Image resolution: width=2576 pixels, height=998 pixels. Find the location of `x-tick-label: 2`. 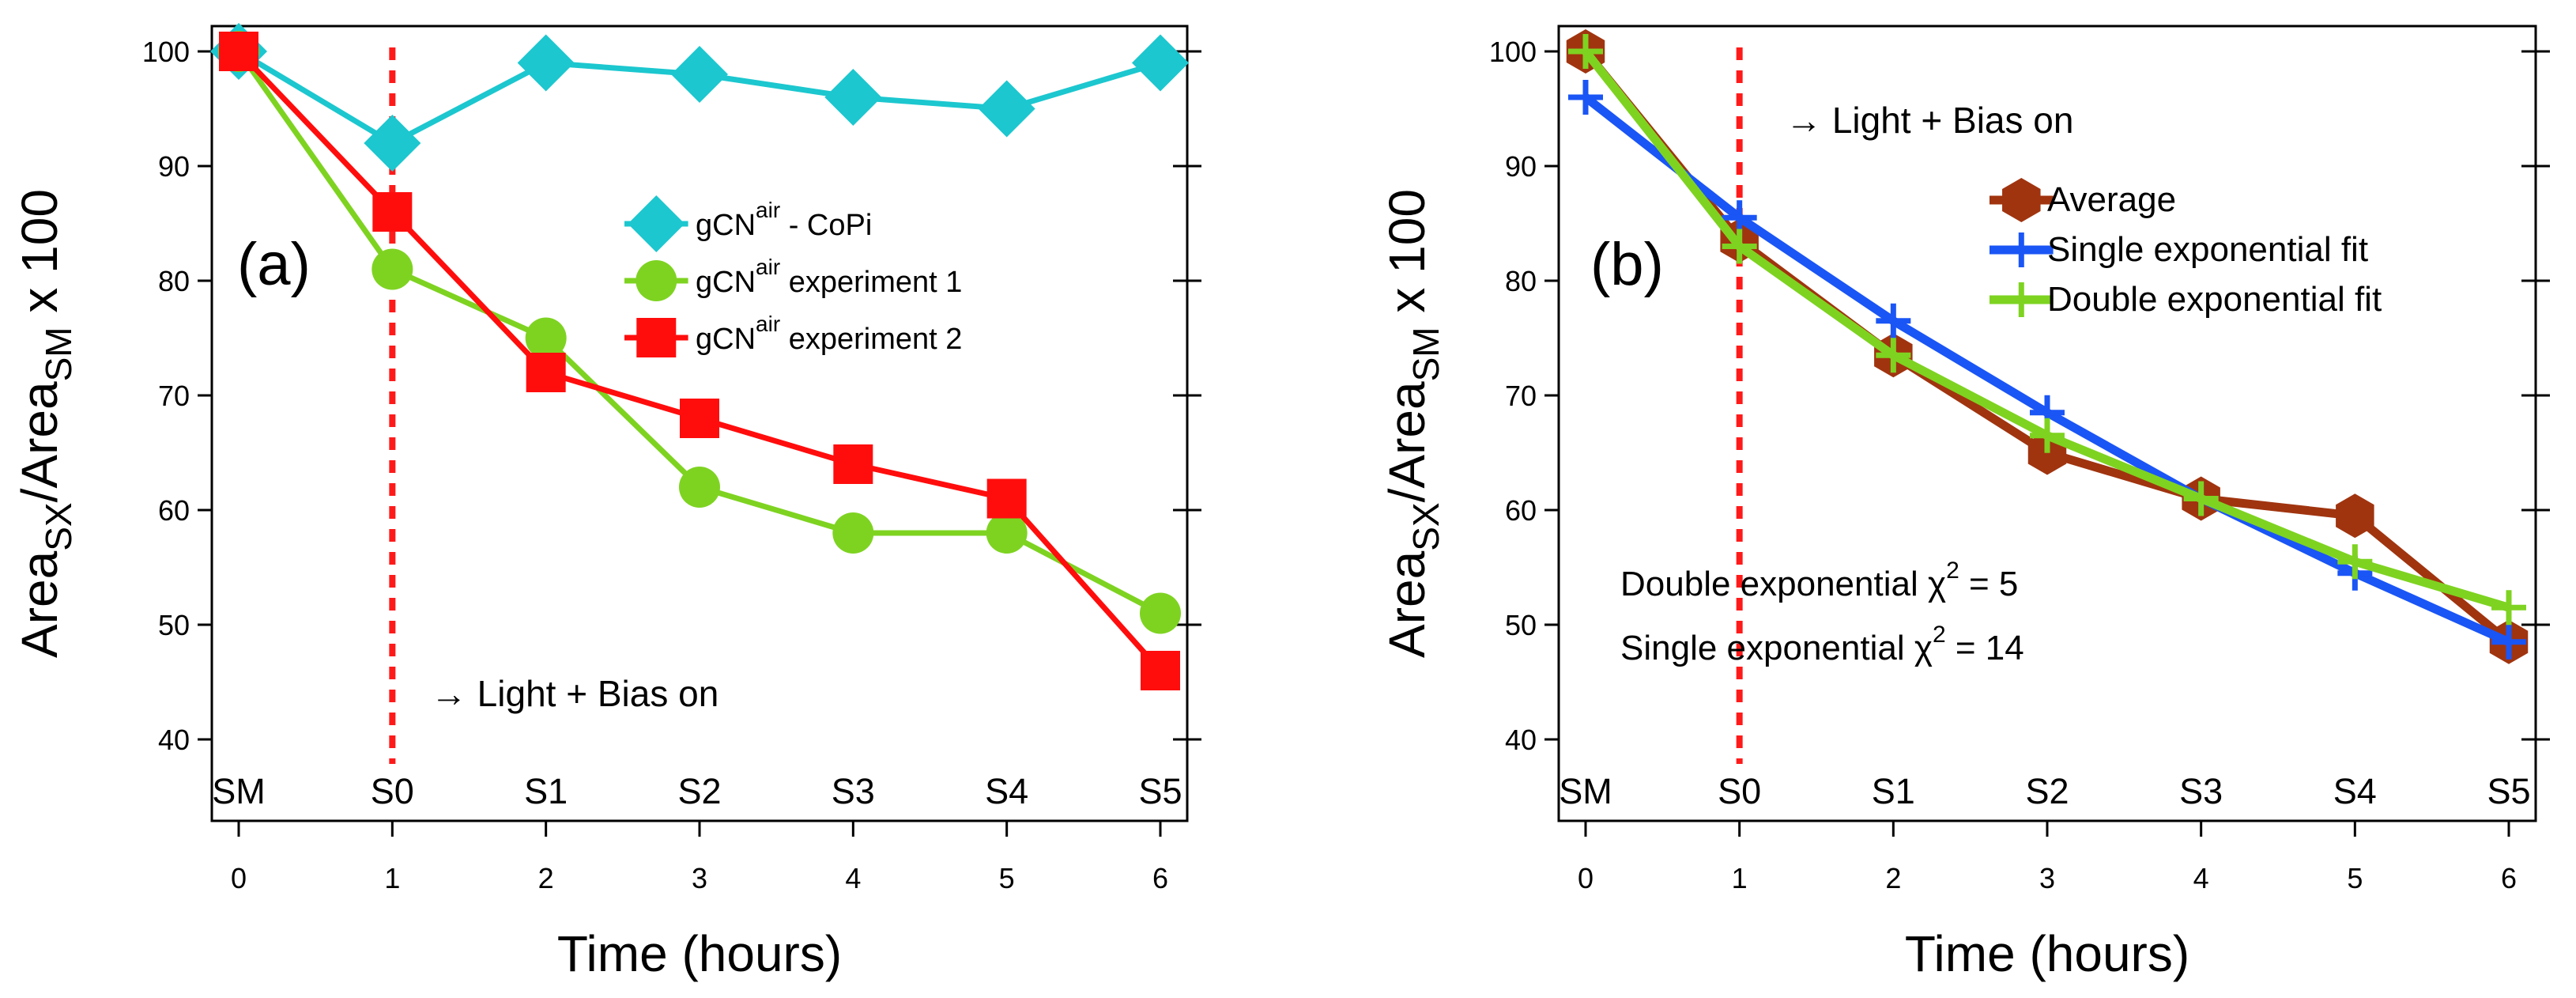

x-tick-label: 2 is located at coordinates (546, 878).